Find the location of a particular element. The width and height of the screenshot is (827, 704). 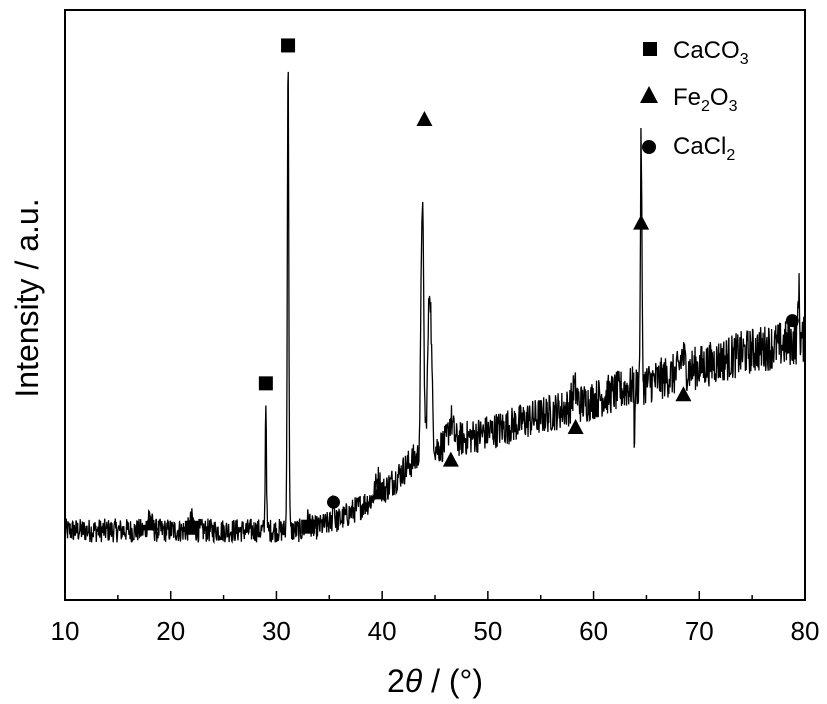

x-tick-label: 50 is located at coordinates (487, 631).